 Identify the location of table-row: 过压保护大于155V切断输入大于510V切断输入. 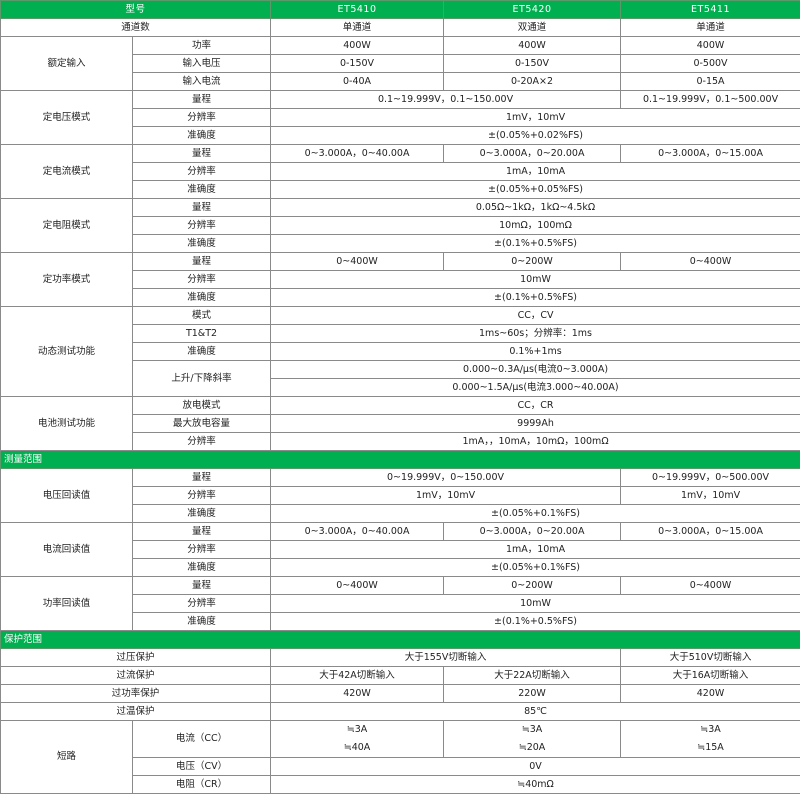
(400, 658).